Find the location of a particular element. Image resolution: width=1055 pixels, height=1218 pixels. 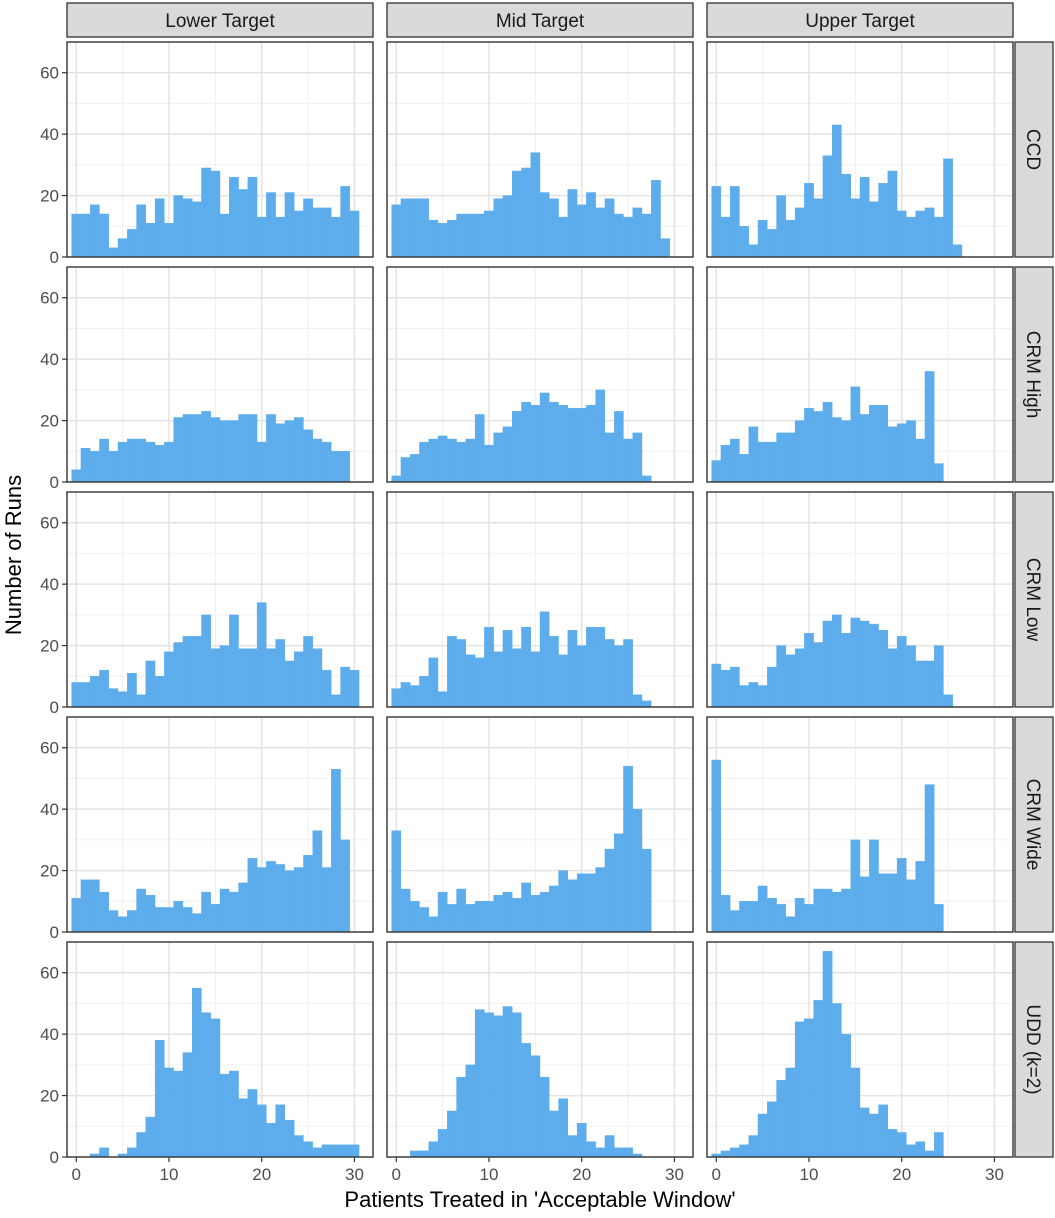

panel-crm-low-lower-target is located at coordinates (220, 599).